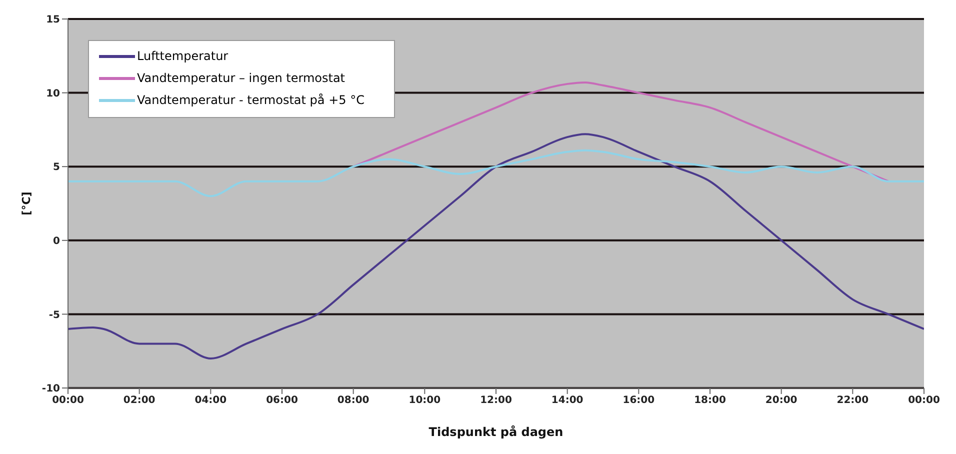 This screenshot has width=956, height=454. I want to click on legend-label: Vandtemperatur - termostat på +5 °C, so click(250, 100).